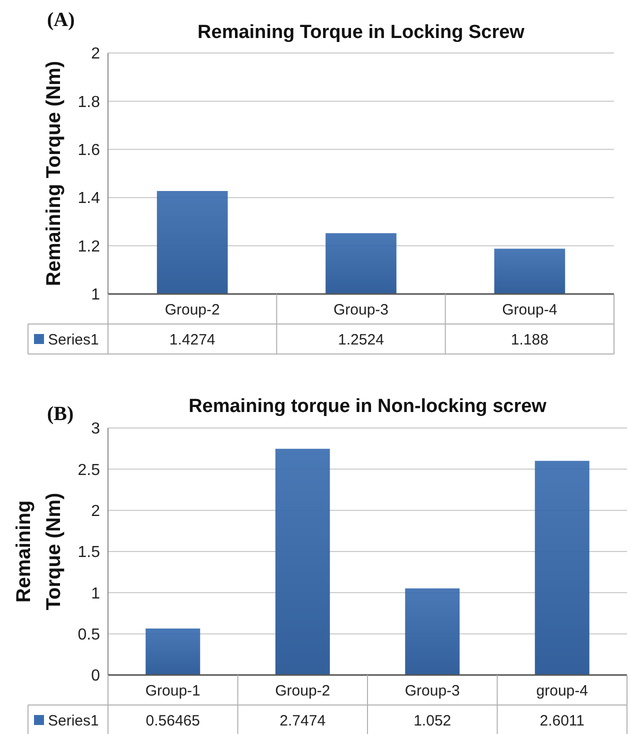  I want to click on x-tick-label: Group-1, so click(172, 691).